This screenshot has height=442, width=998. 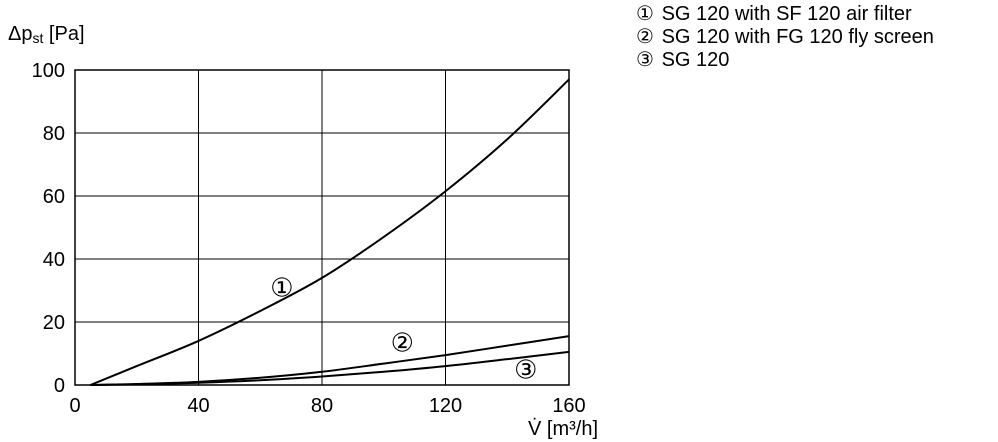 I want to click on y-tick-label: 60, so click(x=54, y=197).